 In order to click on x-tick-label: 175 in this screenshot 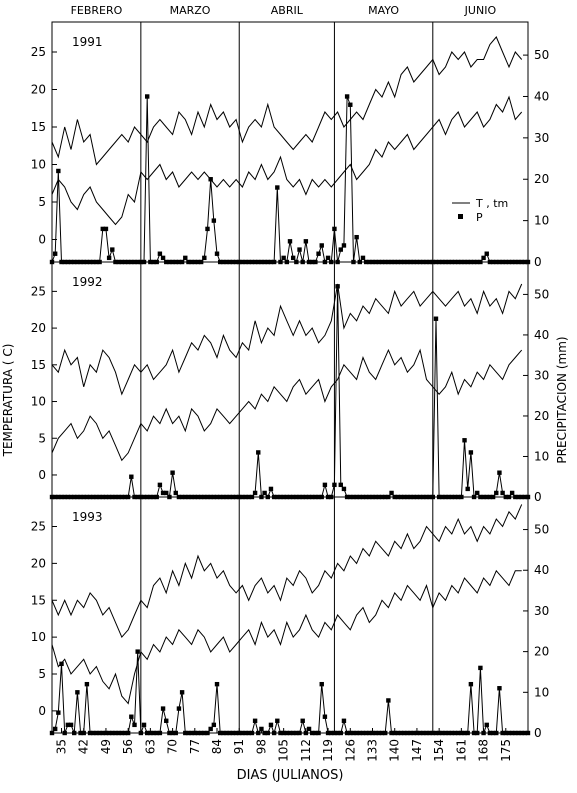, I will do `click(506, 750)`.